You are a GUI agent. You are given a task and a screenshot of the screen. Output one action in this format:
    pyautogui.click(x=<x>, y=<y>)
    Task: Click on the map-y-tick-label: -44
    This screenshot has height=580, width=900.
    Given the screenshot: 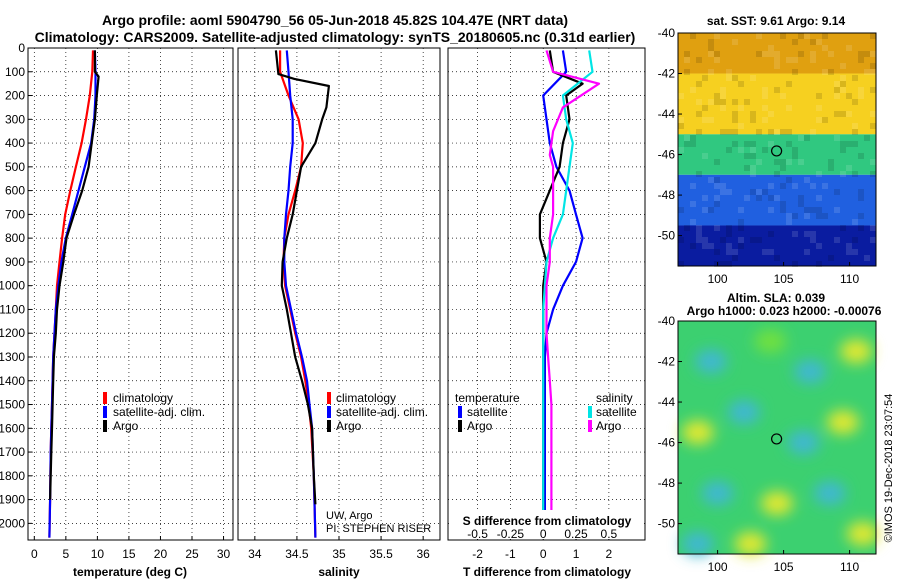 What is the action you would take?
    pyautogui.click(x=667, y=114)
    